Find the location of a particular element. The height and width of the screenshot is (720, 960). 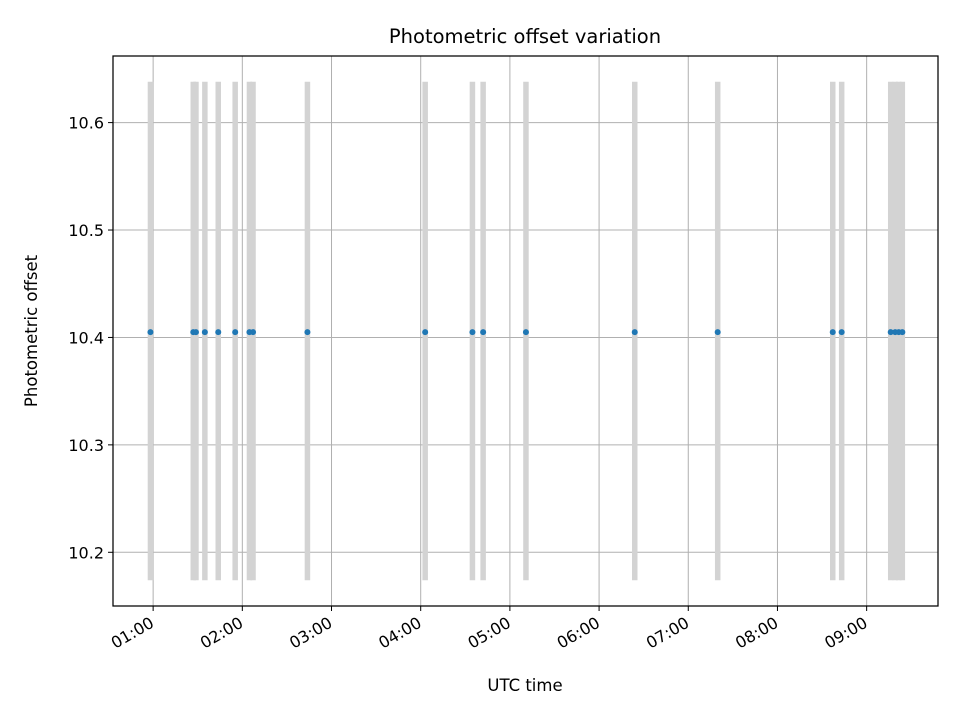

y-axis: 10.2 10.3 10.4 10.5 10.6 is located at coordinates (90, 338).